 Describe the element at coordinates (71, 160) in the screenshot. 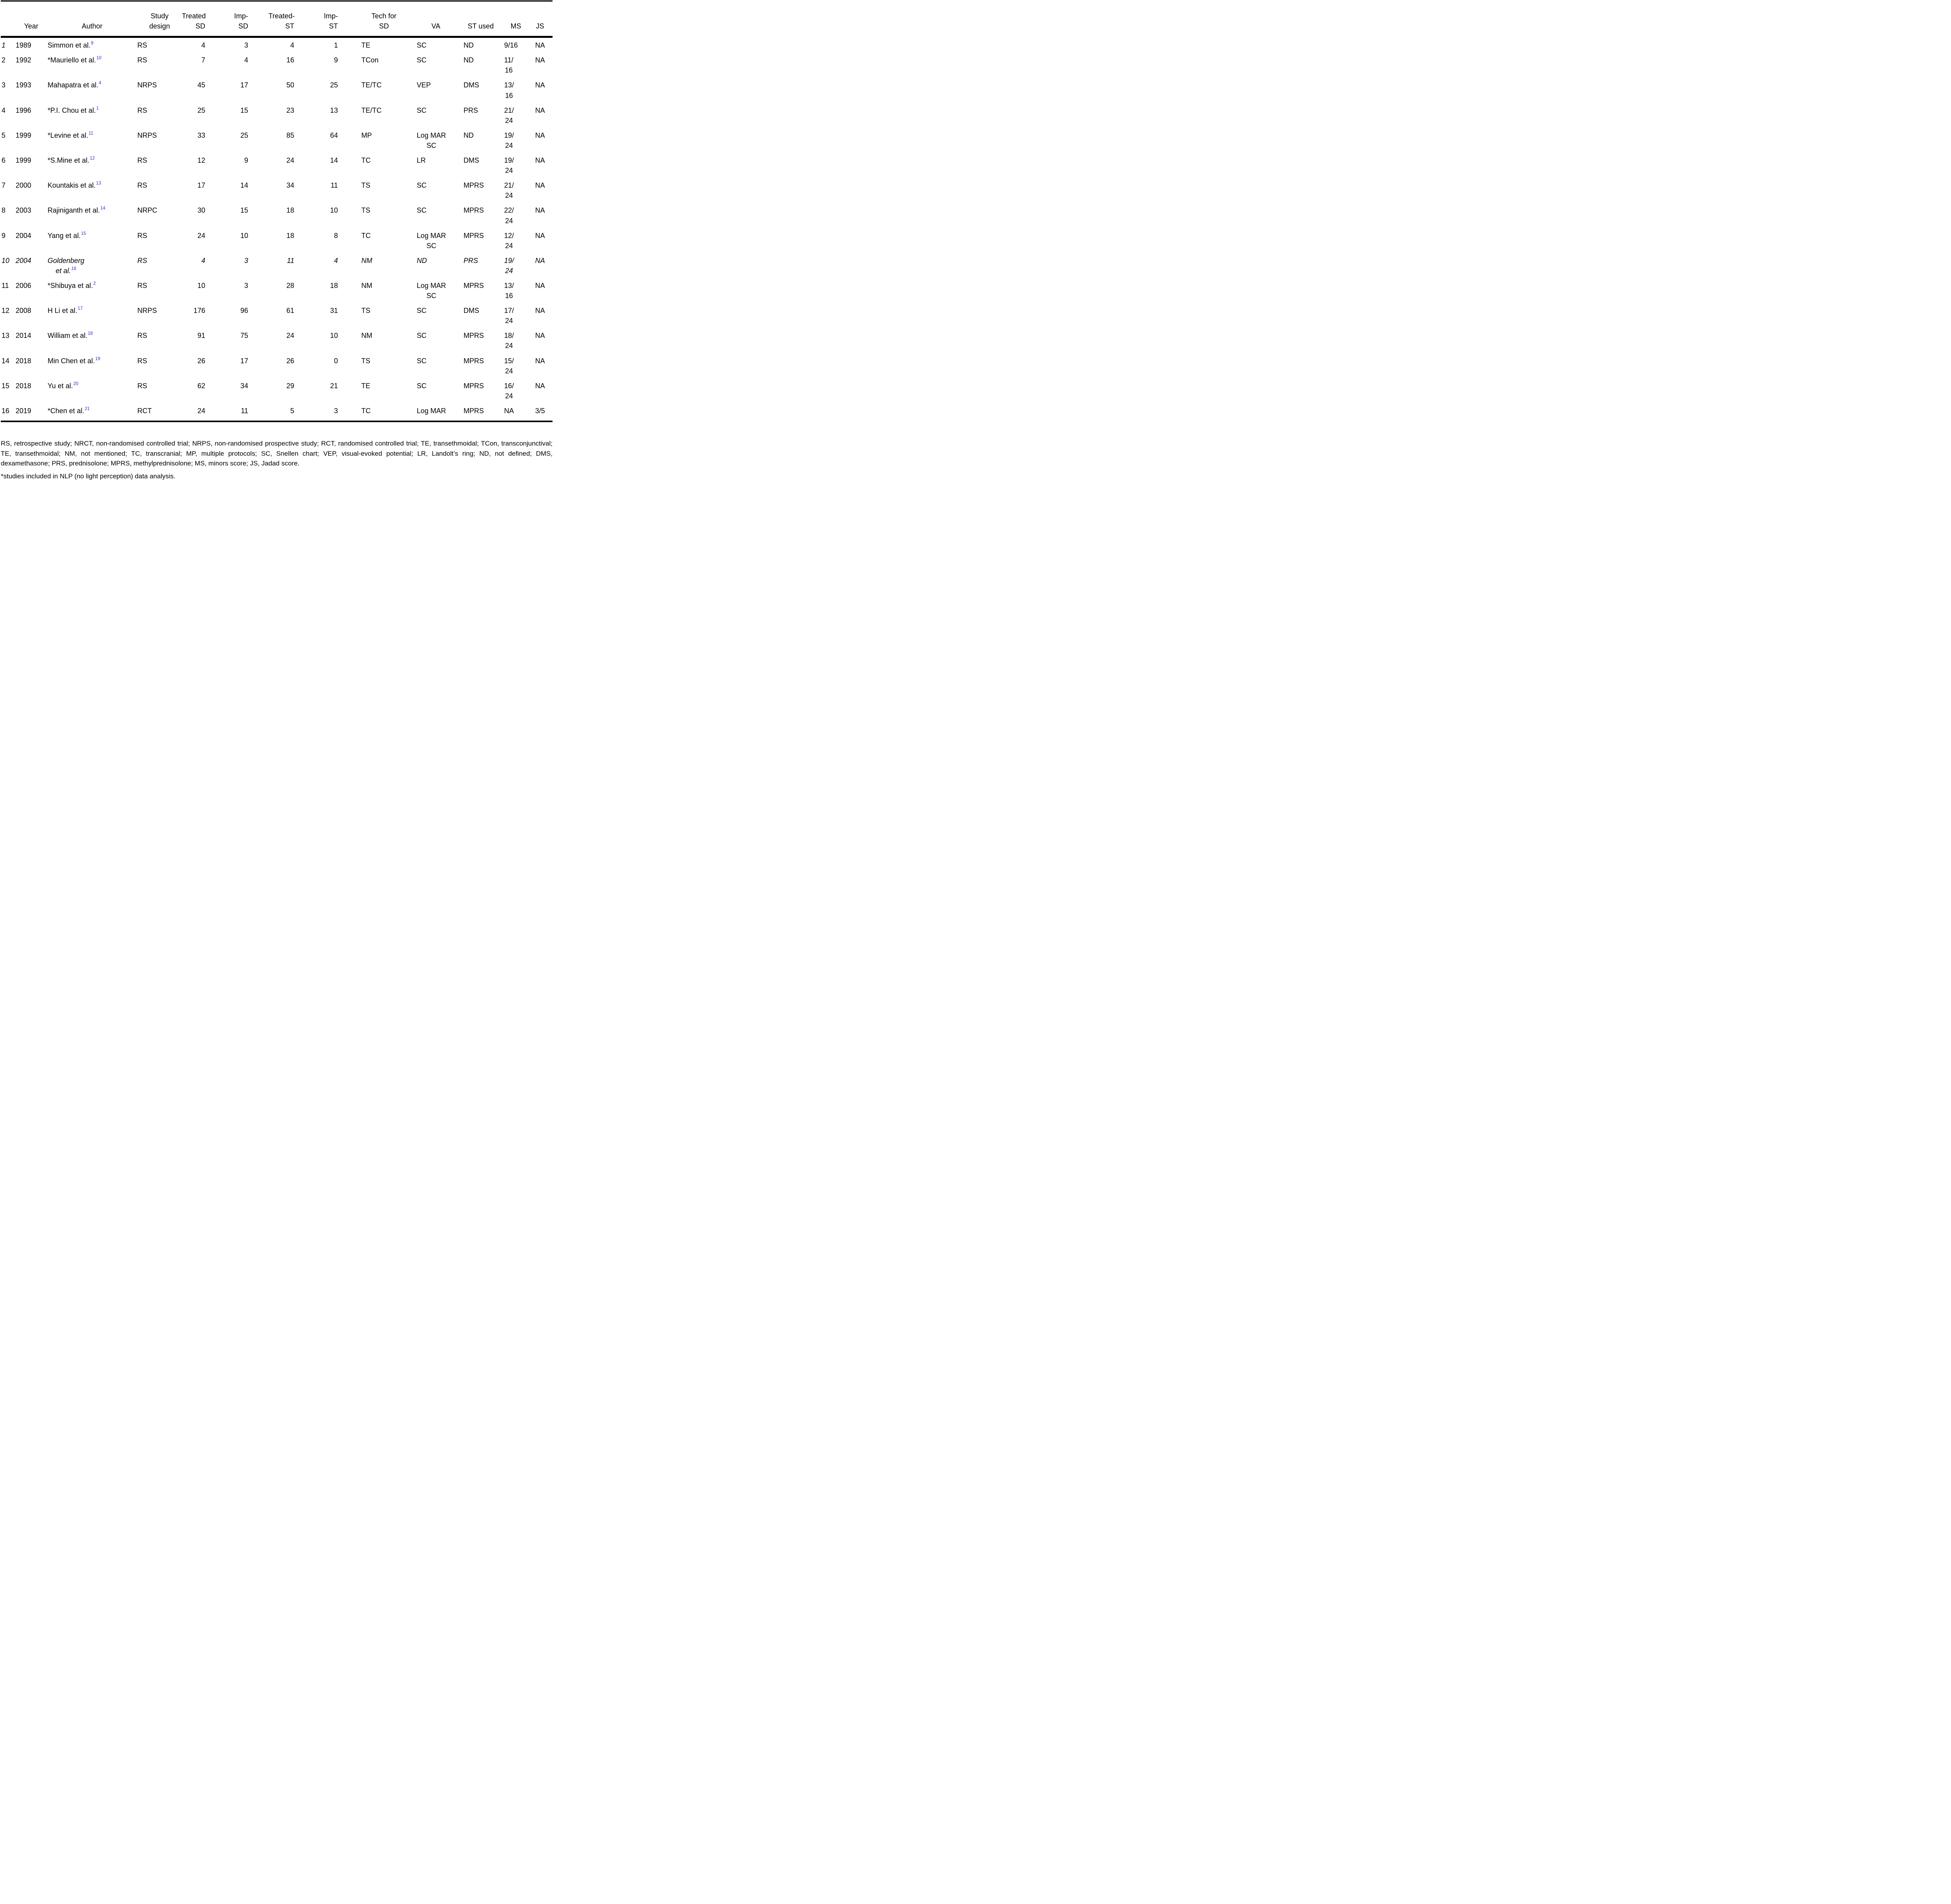

I see `author-text: *S.Mine et al.12` at that location.